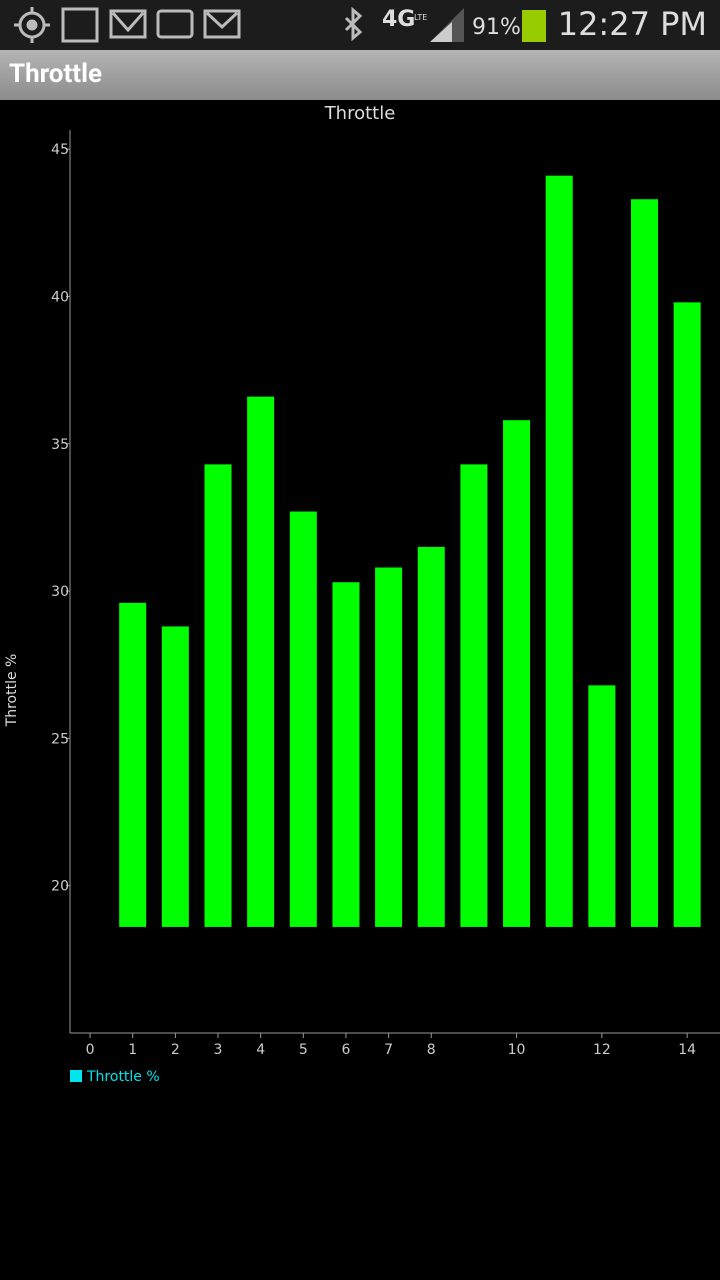 The image size is (720, 1280). Describe the element at coordinates (360, 75) in the screenshot. I see `app-bar: Throttle` at that location.